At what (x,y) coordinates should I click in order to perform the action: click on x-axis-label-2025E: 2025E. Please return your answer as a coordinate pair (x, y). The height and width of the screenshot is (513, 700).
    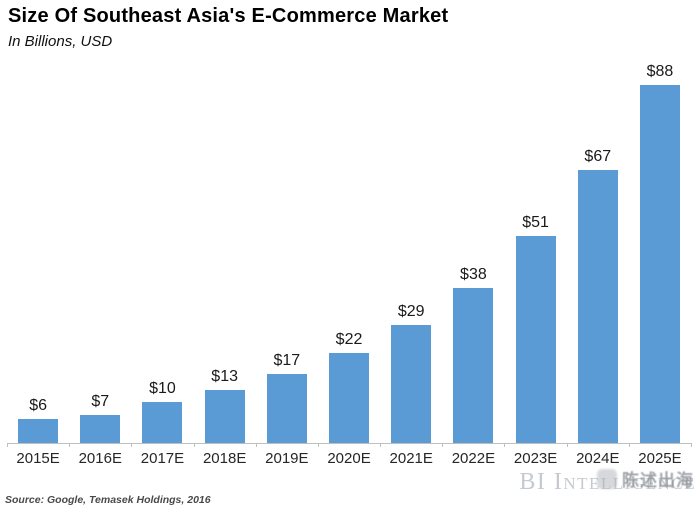
    Looking at the image, I should click on (660, 458).